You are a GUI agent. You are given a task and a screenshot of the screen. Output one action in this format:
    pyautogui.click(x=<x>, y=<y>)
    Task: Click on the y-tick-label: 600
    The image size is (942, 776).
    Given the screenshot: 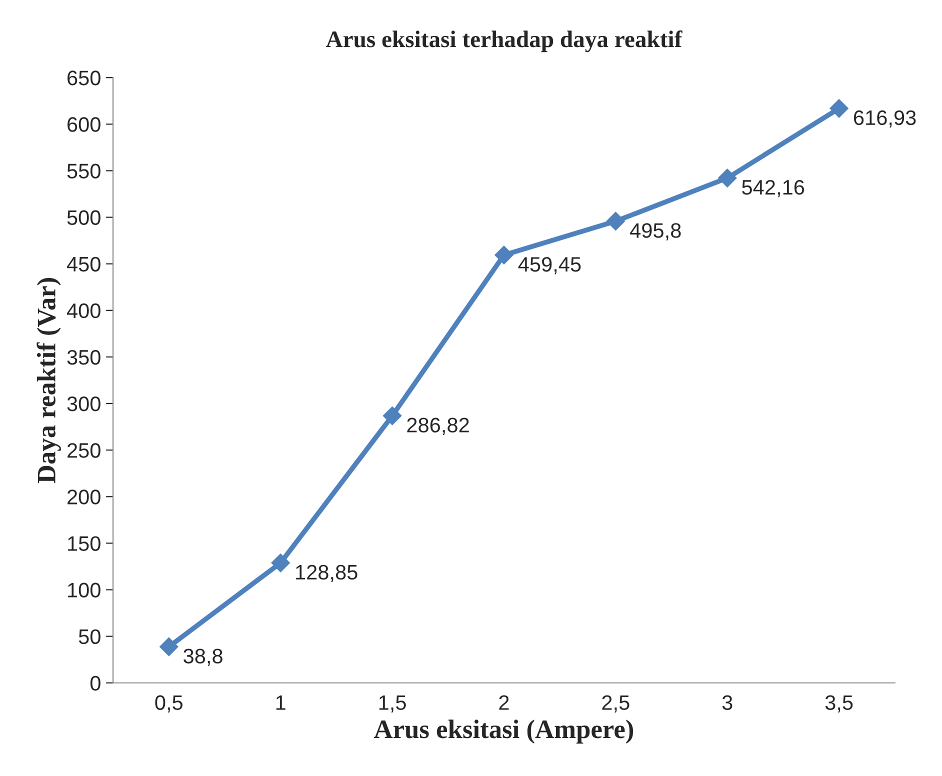 What is the action you would take?
    pyautogui.click(x=84, y=124)
    